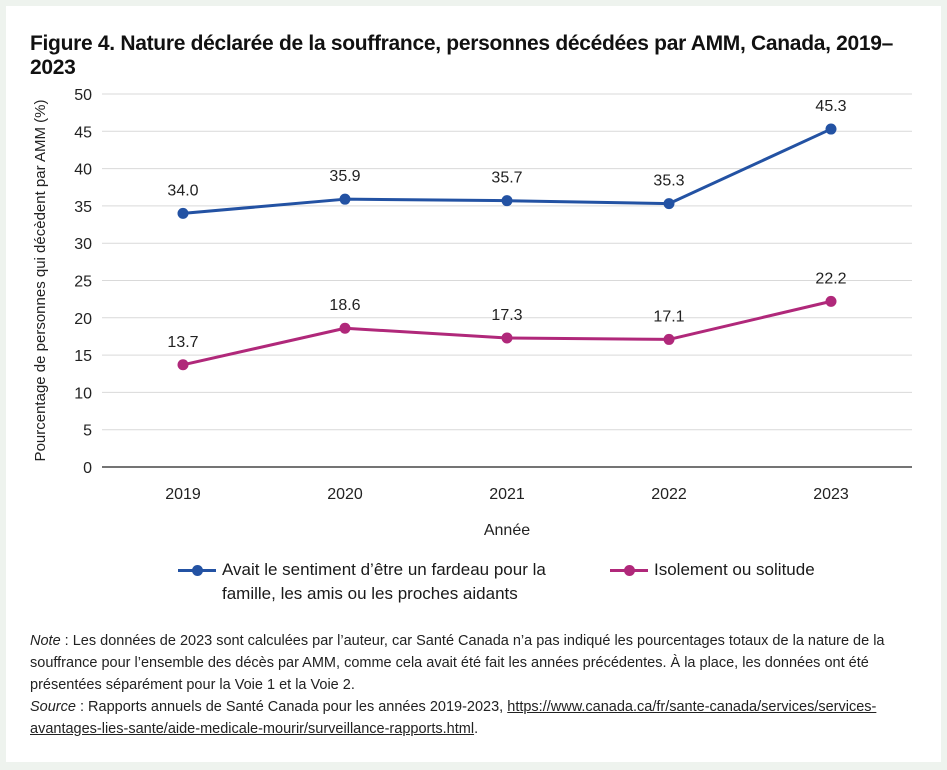 This screenshot has height=770, width=947. I want to click on source-end: ., so click(476, 729).